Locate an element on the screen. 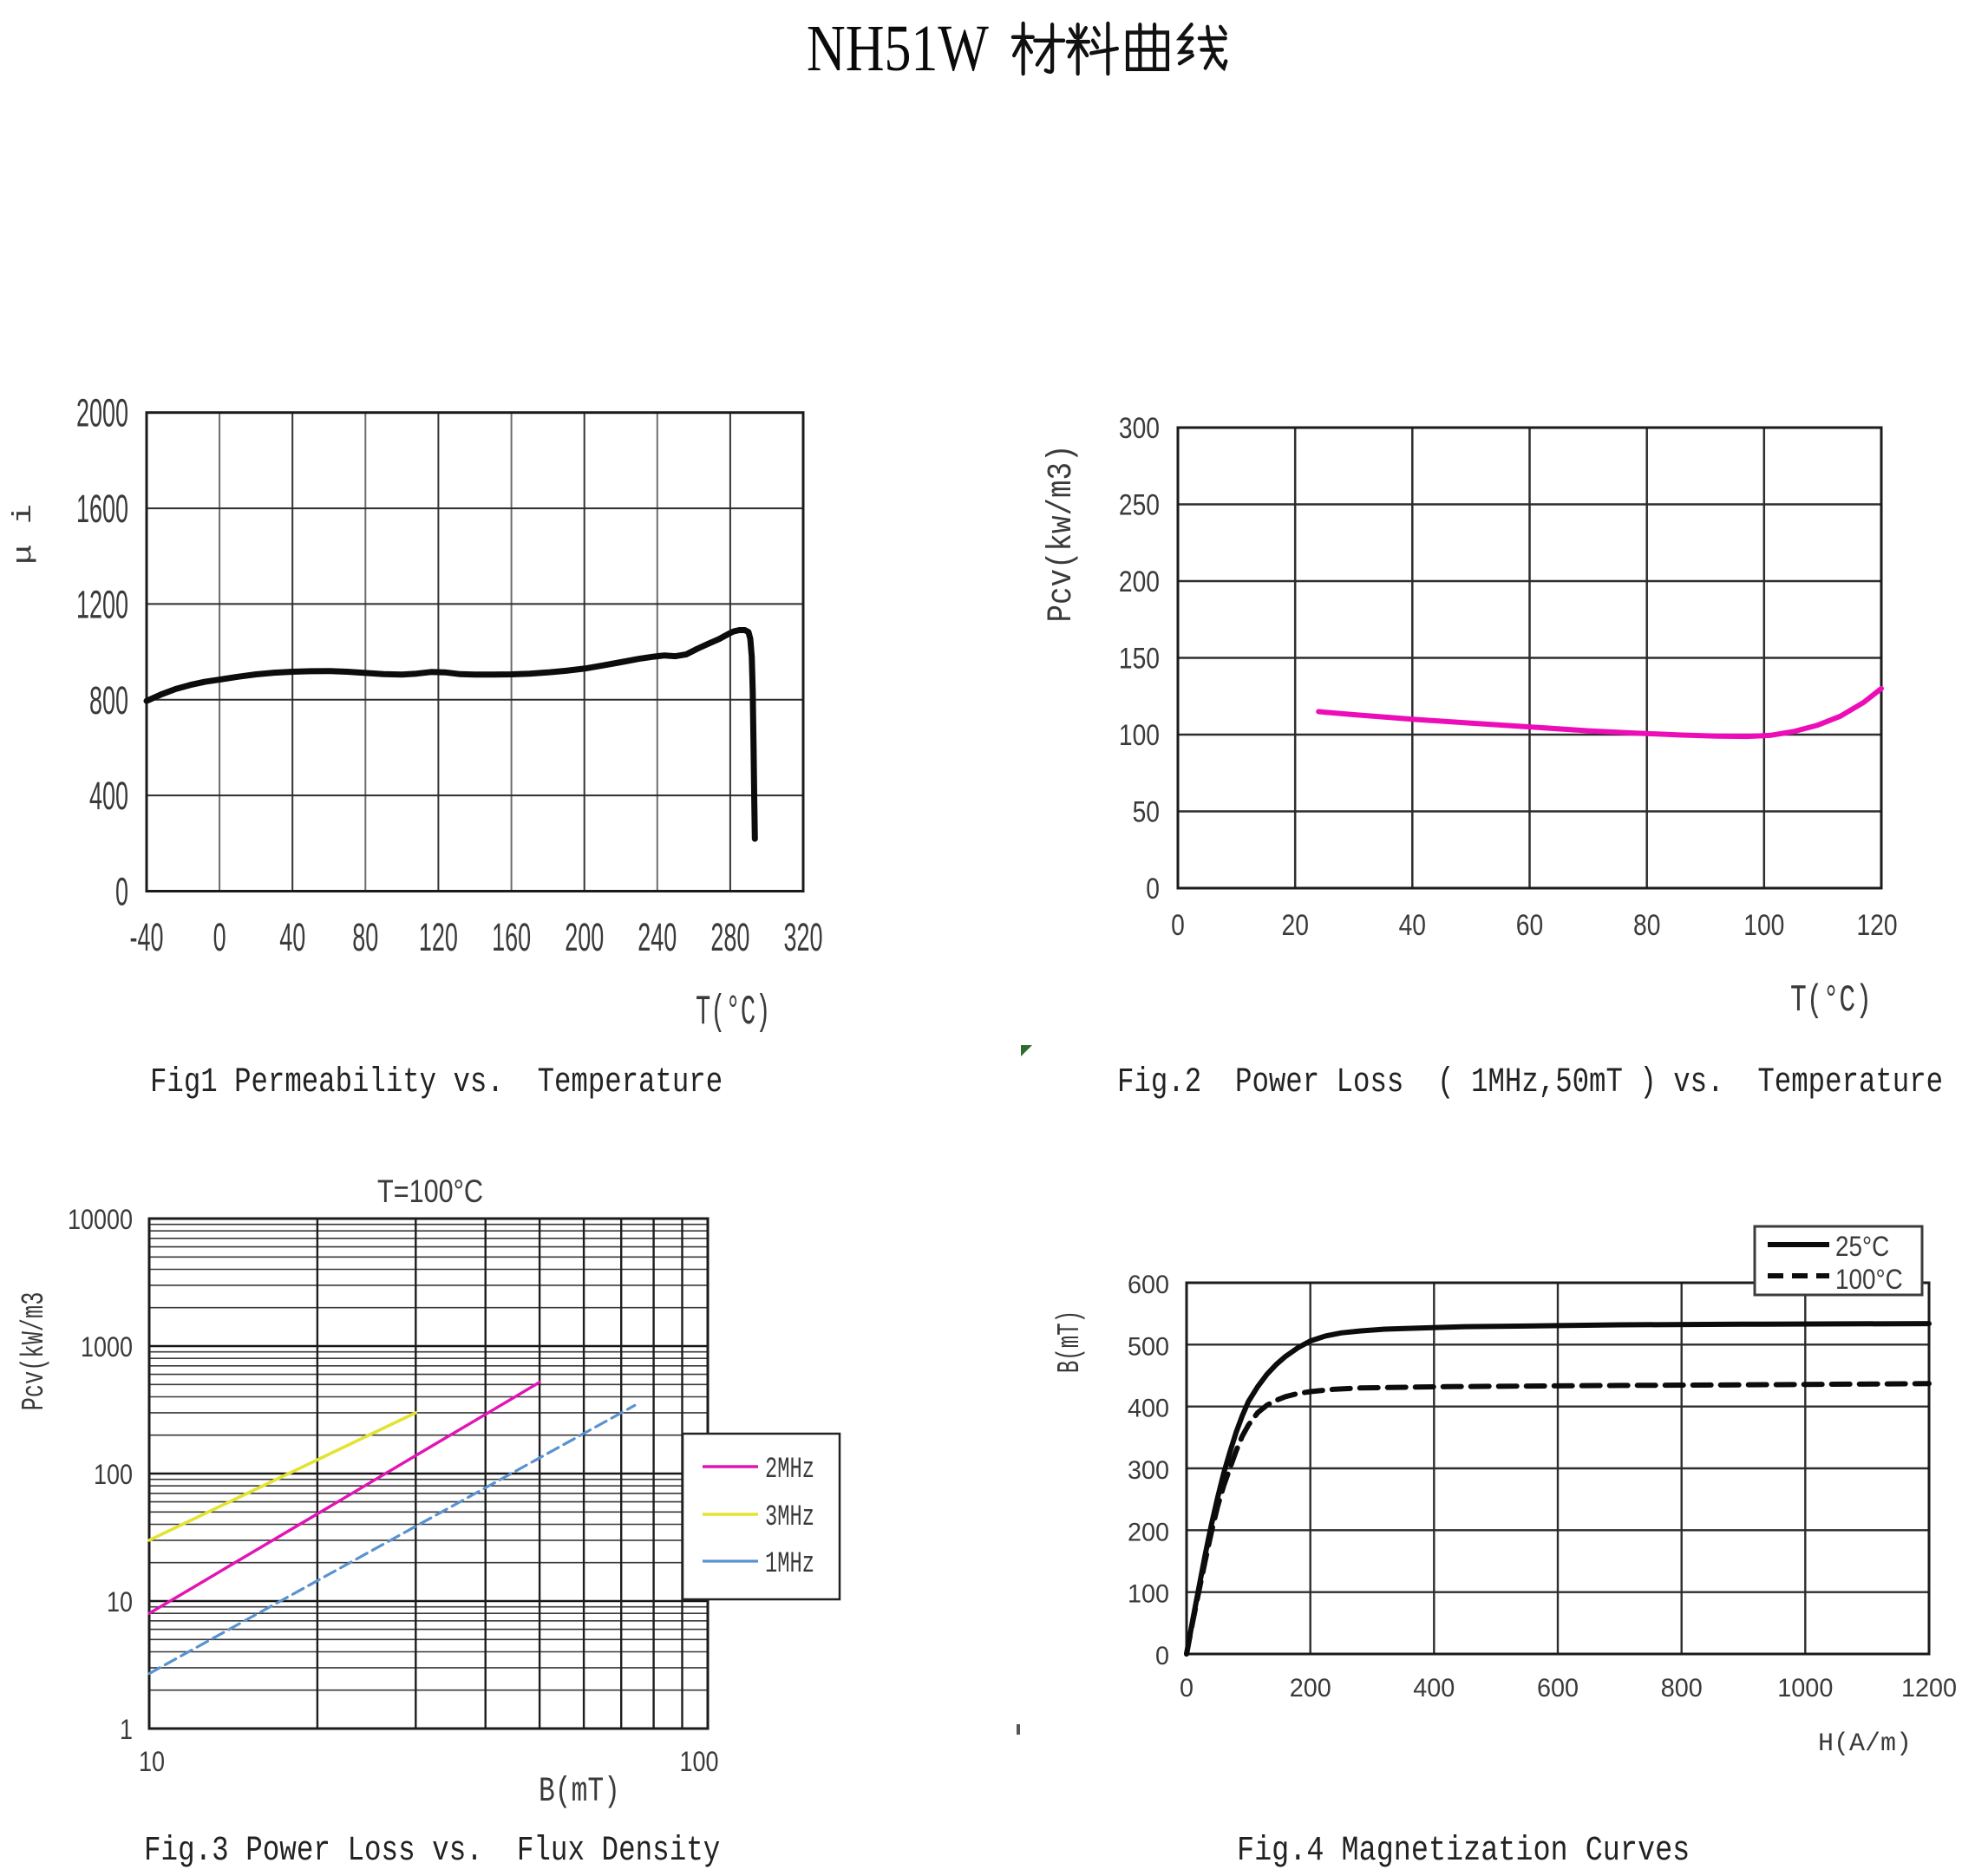  svg-text: 2MHz is located at coordinates (789, 1470).